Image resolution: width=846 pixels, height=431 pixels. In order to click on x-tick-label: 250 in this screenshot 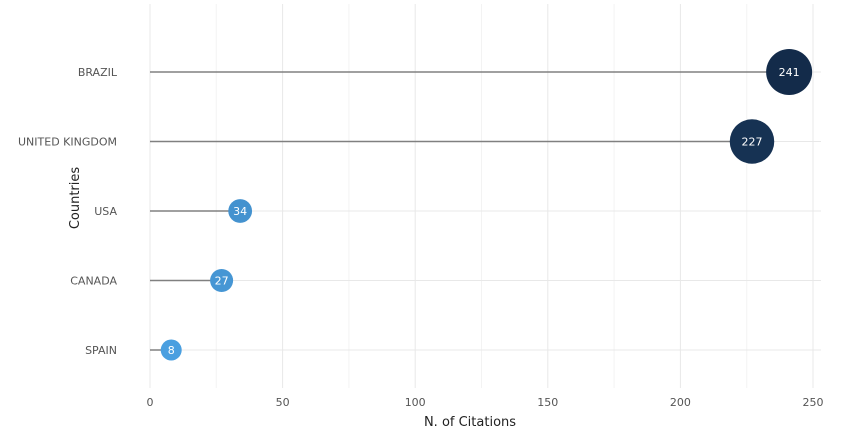, I will do `click(813, 402)`.